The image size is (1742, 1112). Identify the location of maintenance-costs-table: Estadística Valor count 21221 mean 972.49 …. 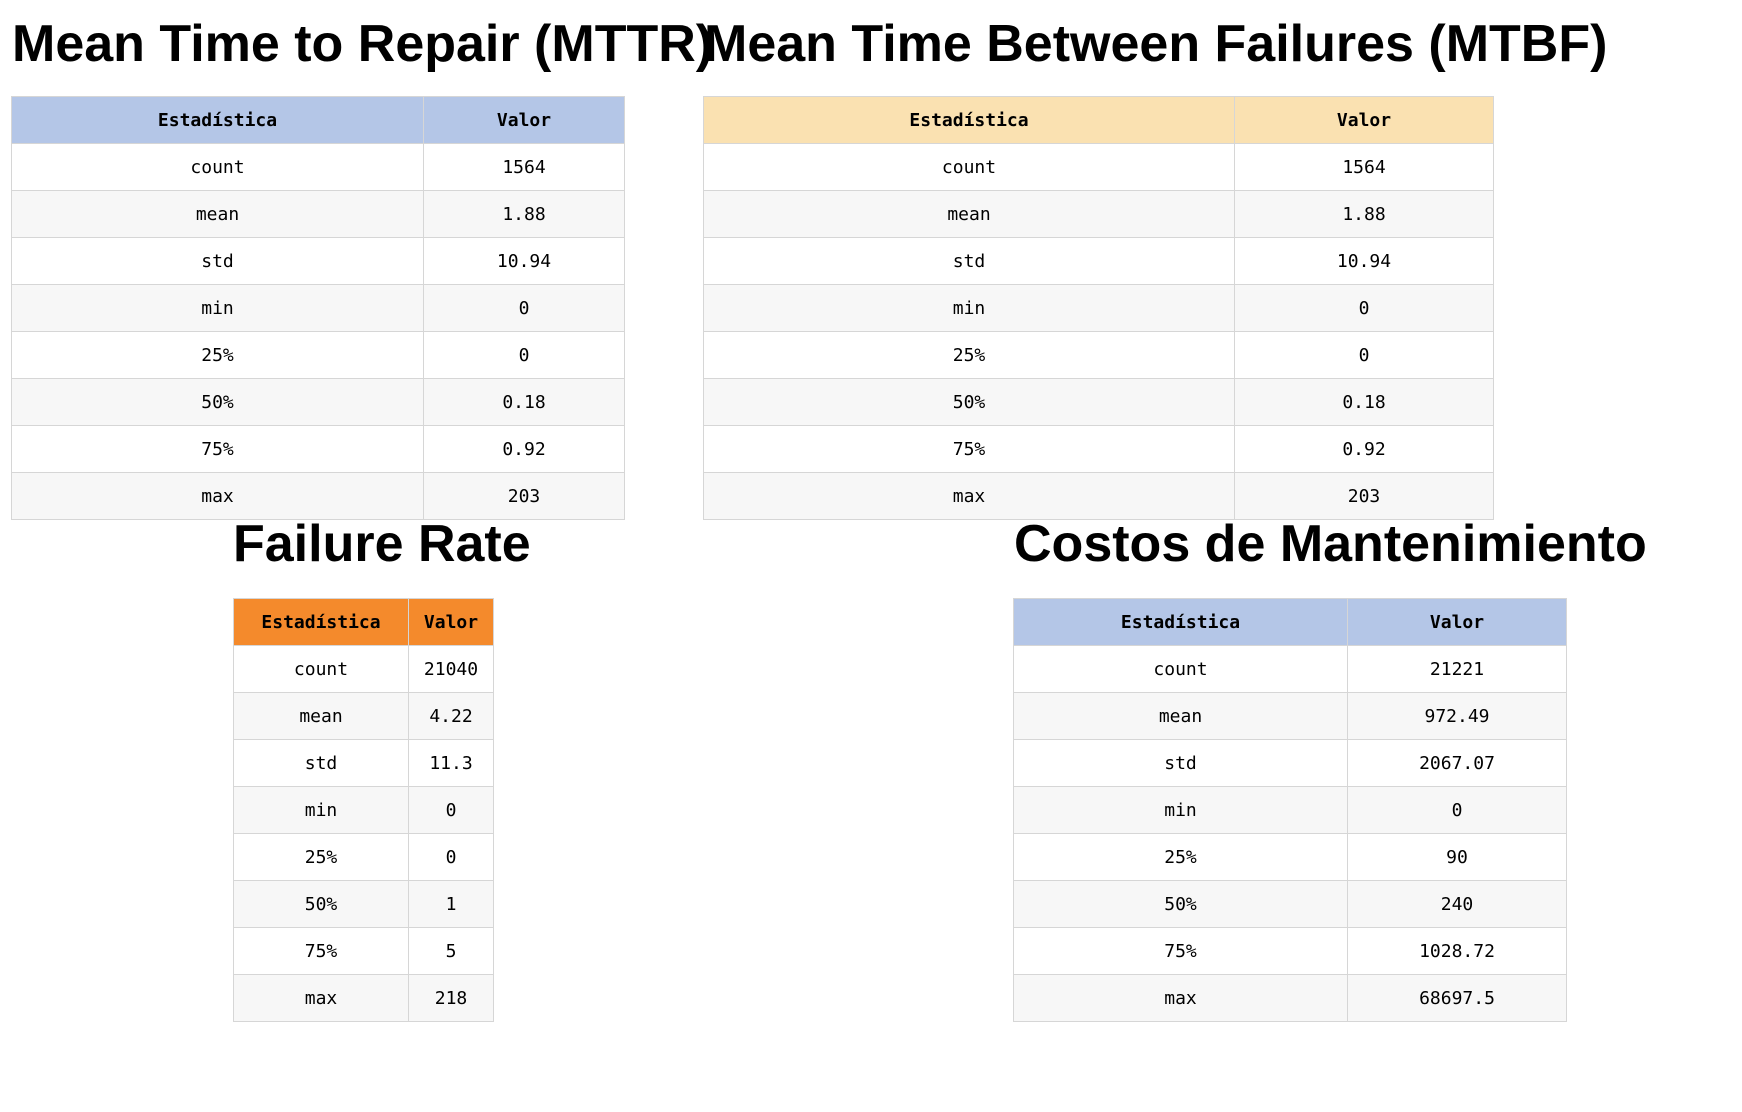
(1290, 810).